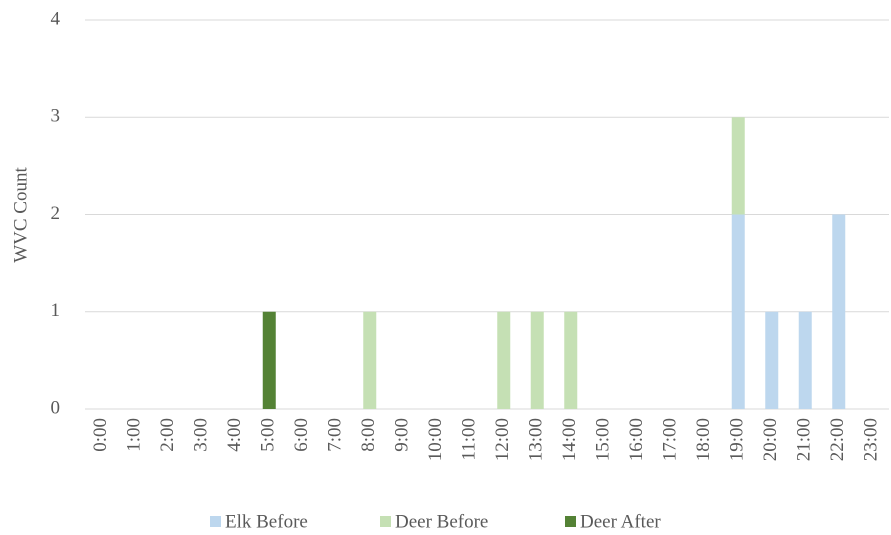 This screenshot has width=891, height=535. What do you see at coordinates (871, 439) in the screenshot?
I see `x-tick-label: 23:00` at bounding box center [871, 439].